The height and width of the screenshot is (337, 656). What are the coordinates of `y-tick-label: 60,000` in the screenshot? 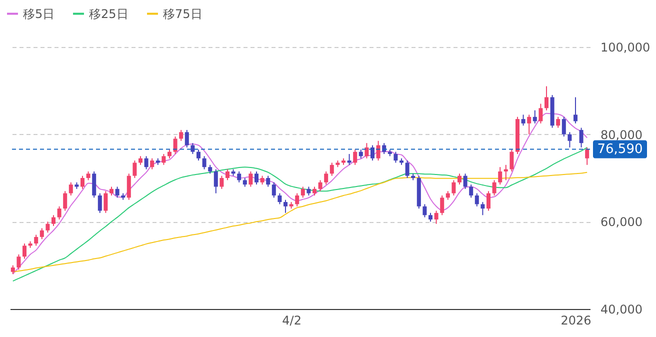 It's located at (621, 222).